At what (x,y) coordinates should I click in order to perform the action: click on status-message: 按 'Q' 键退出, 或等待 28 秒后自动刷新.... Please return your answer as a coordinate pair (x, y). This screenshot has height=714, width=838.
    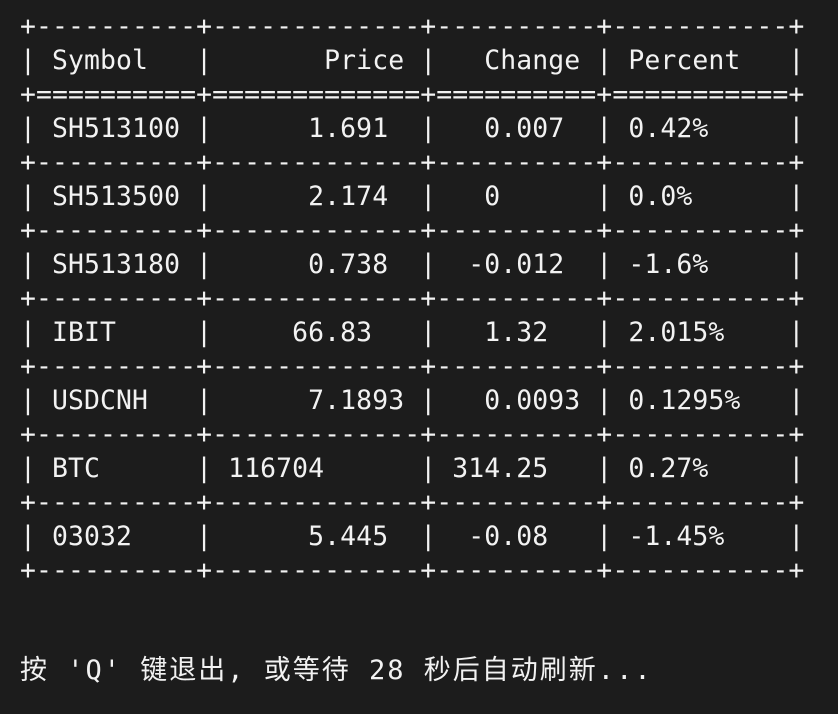
    Looking at the image, I should click on (336, 670).